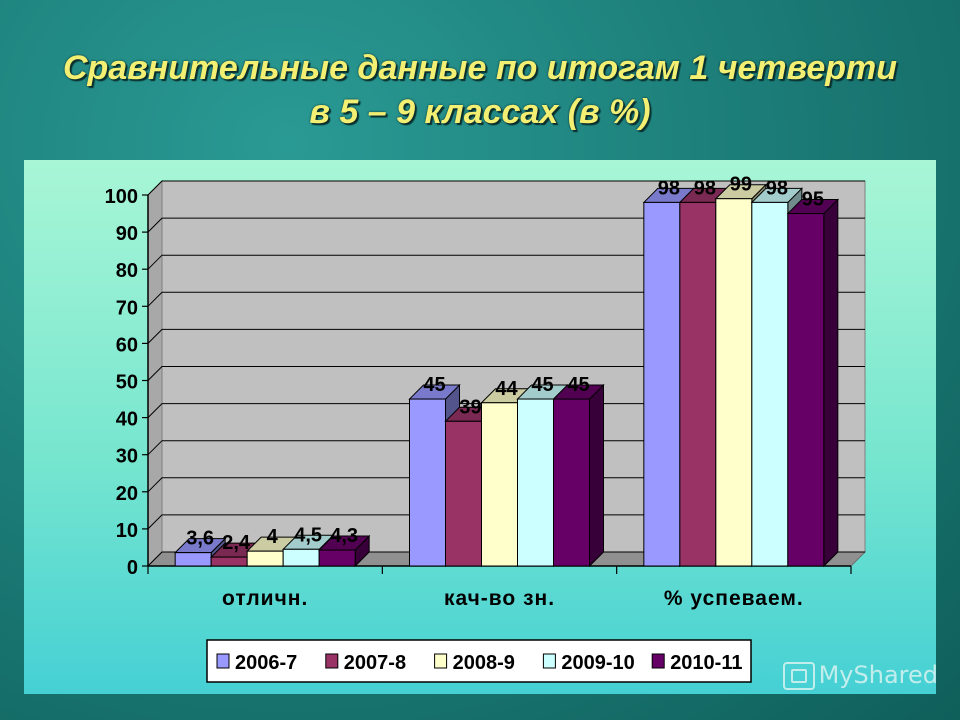 The width and height of the screenshot is (960, 720). Describe the element at coordinates (480, 112) in the screenshot. I see `chart-title-line2: в 5 – 9 классах (в %)` at that location.